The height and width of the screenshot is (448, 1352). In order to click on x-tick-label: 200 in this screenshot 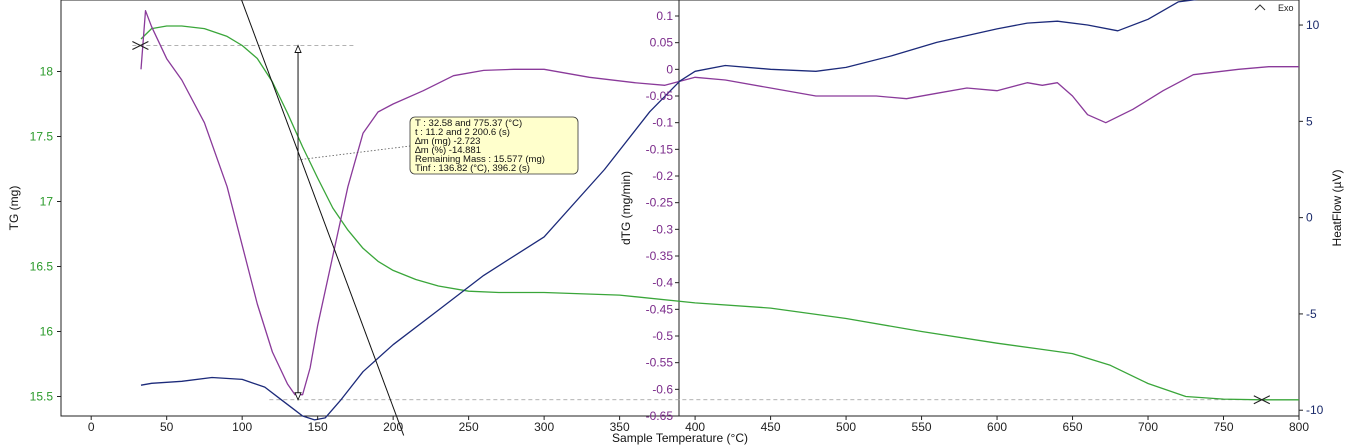, I will do `click(393, 427)`.